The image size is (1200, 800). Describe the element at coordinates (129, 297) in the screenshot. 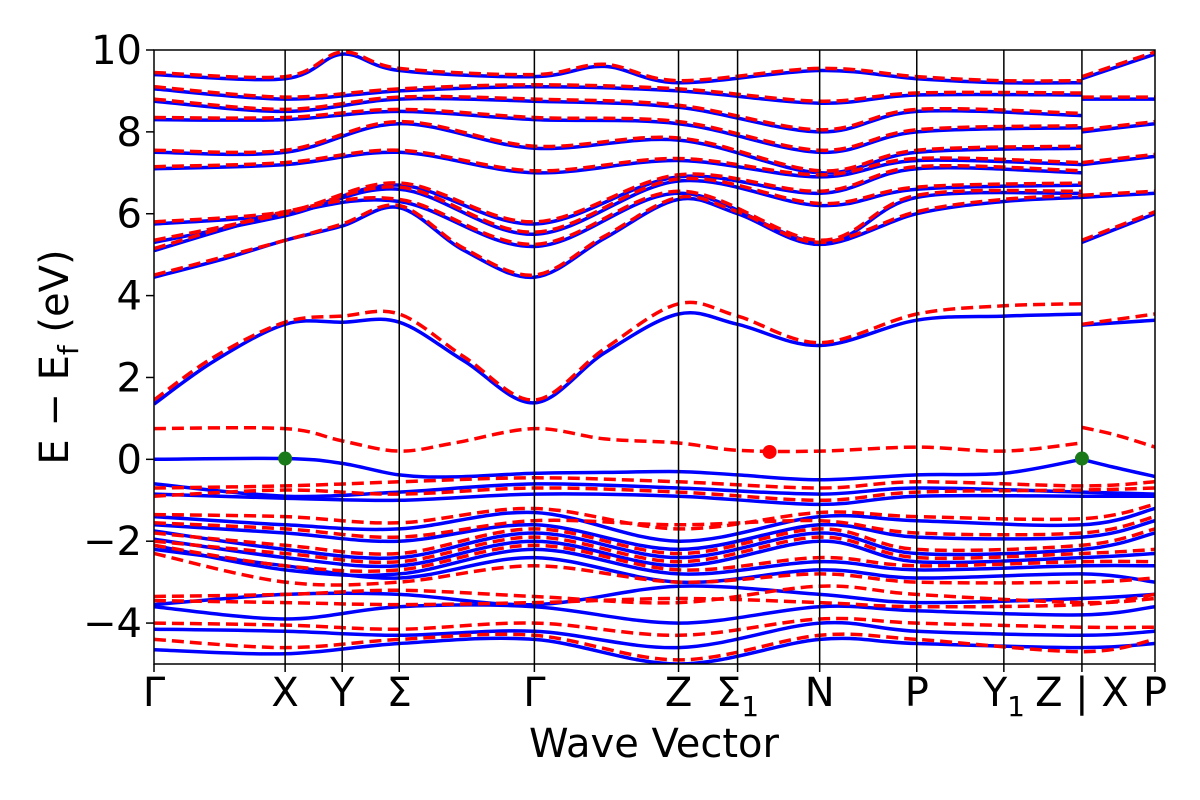

I see `y-tick-label: 4` at that location.